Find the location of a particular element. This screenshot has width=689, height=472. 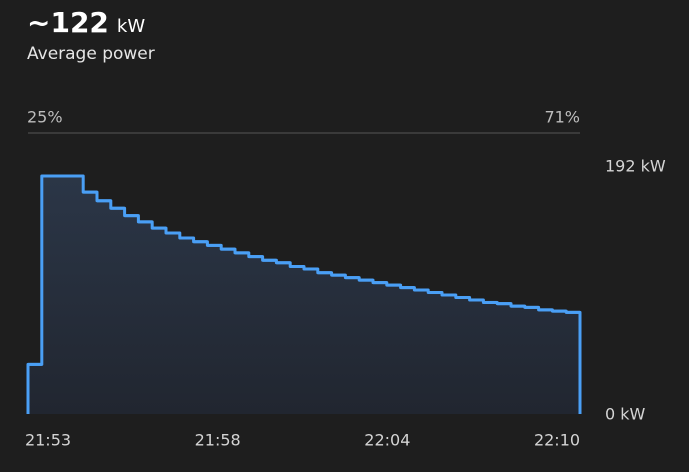

start-label: 25% is located at coordinates (45, 117).